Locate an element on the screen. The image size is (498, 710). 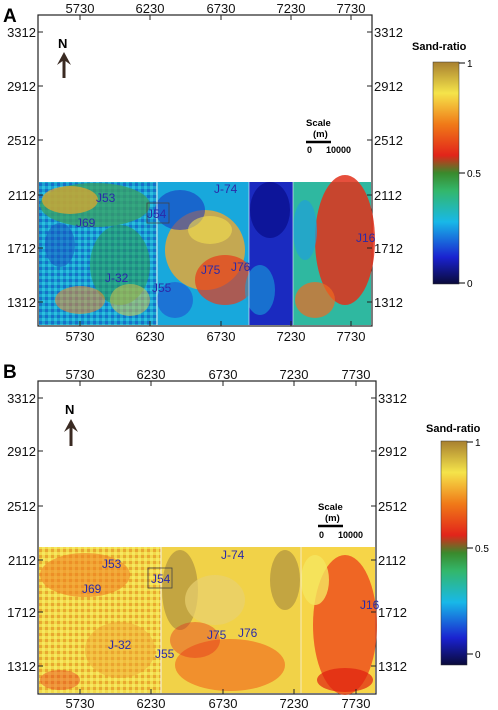
panel-a-x-axis-bottom: 5730 6230 6730 7230 7730 is located at coordinates (216, 336).